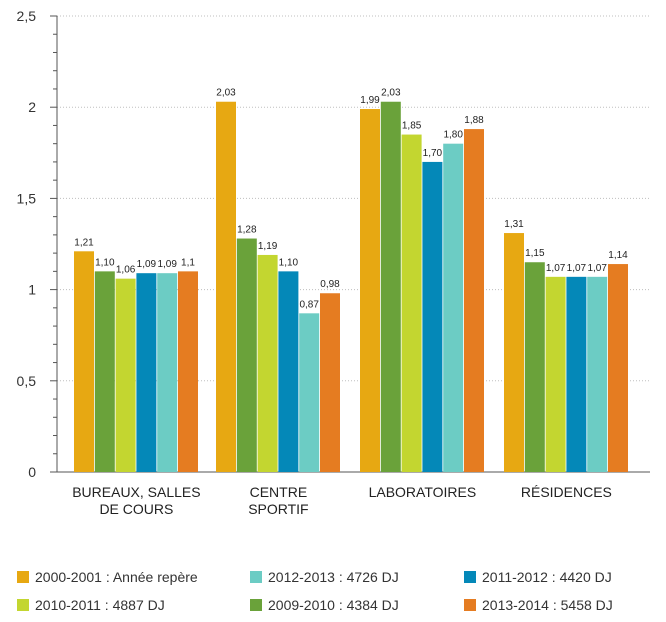 This screenshot has height=622, width=666. I want to click on data-label: 1,1, so click(188, 262).